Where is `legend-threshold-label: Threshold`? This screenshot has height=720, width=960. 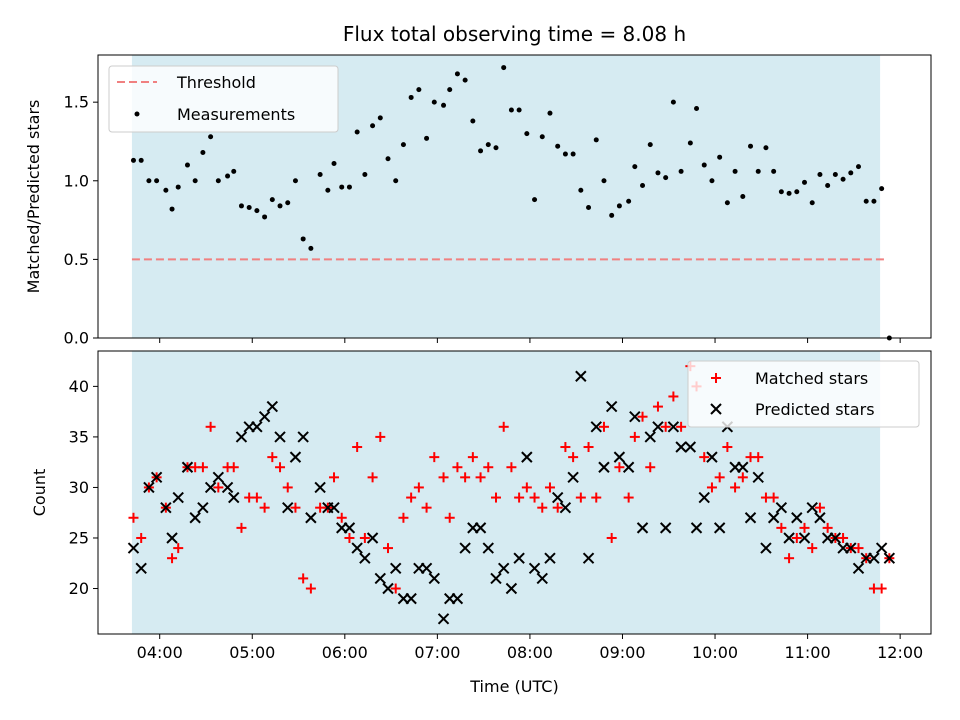 legend-threshold-label: Threshold is located at coordinates (216, 82).